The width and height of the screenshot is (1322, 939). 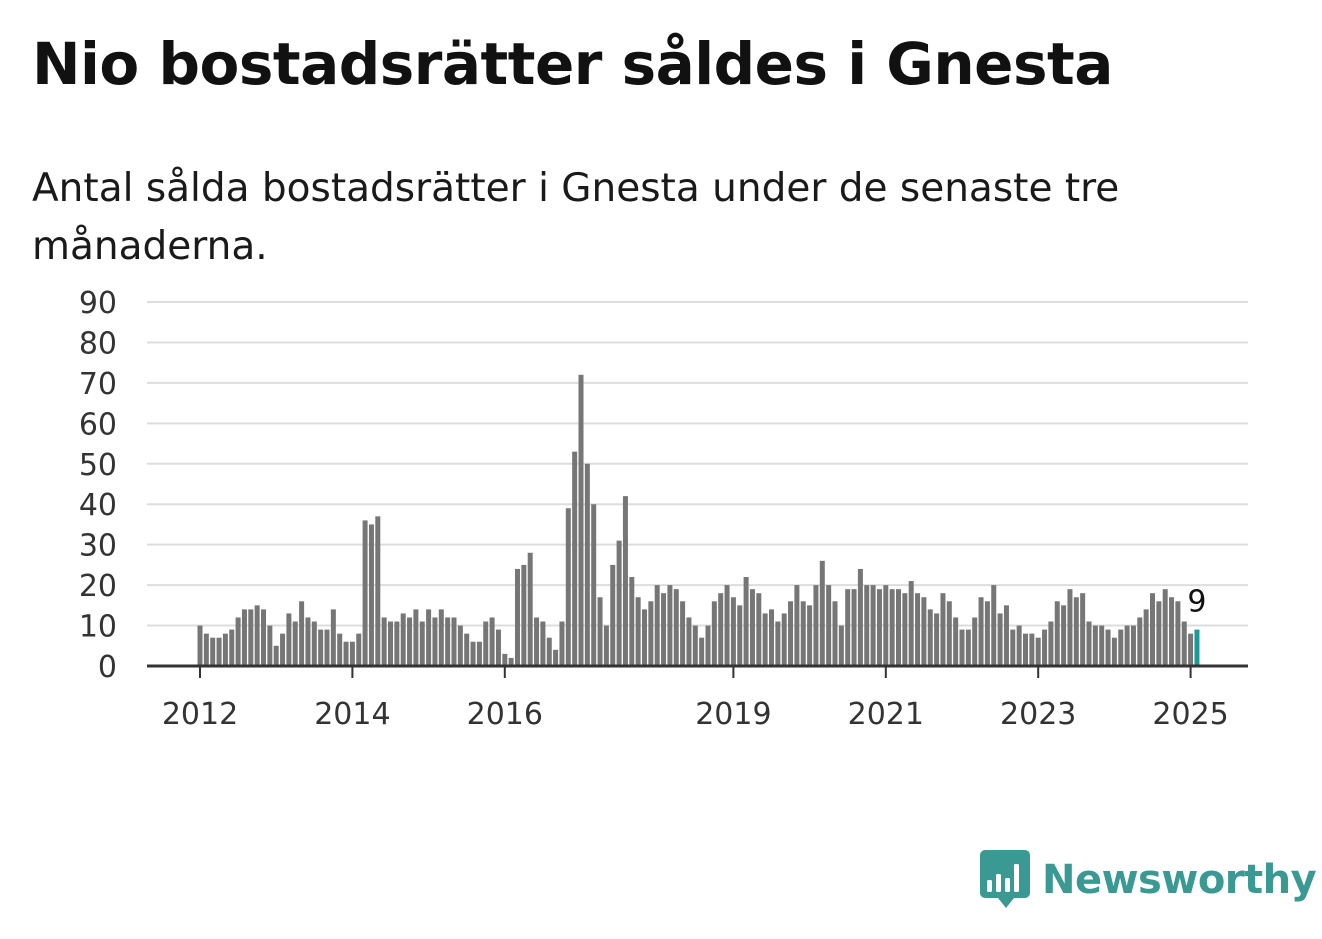 What do you see at coordinates (98, 546) in the screenshot?
I see `y-tick-label: 30` at bounding box center [98, 546].